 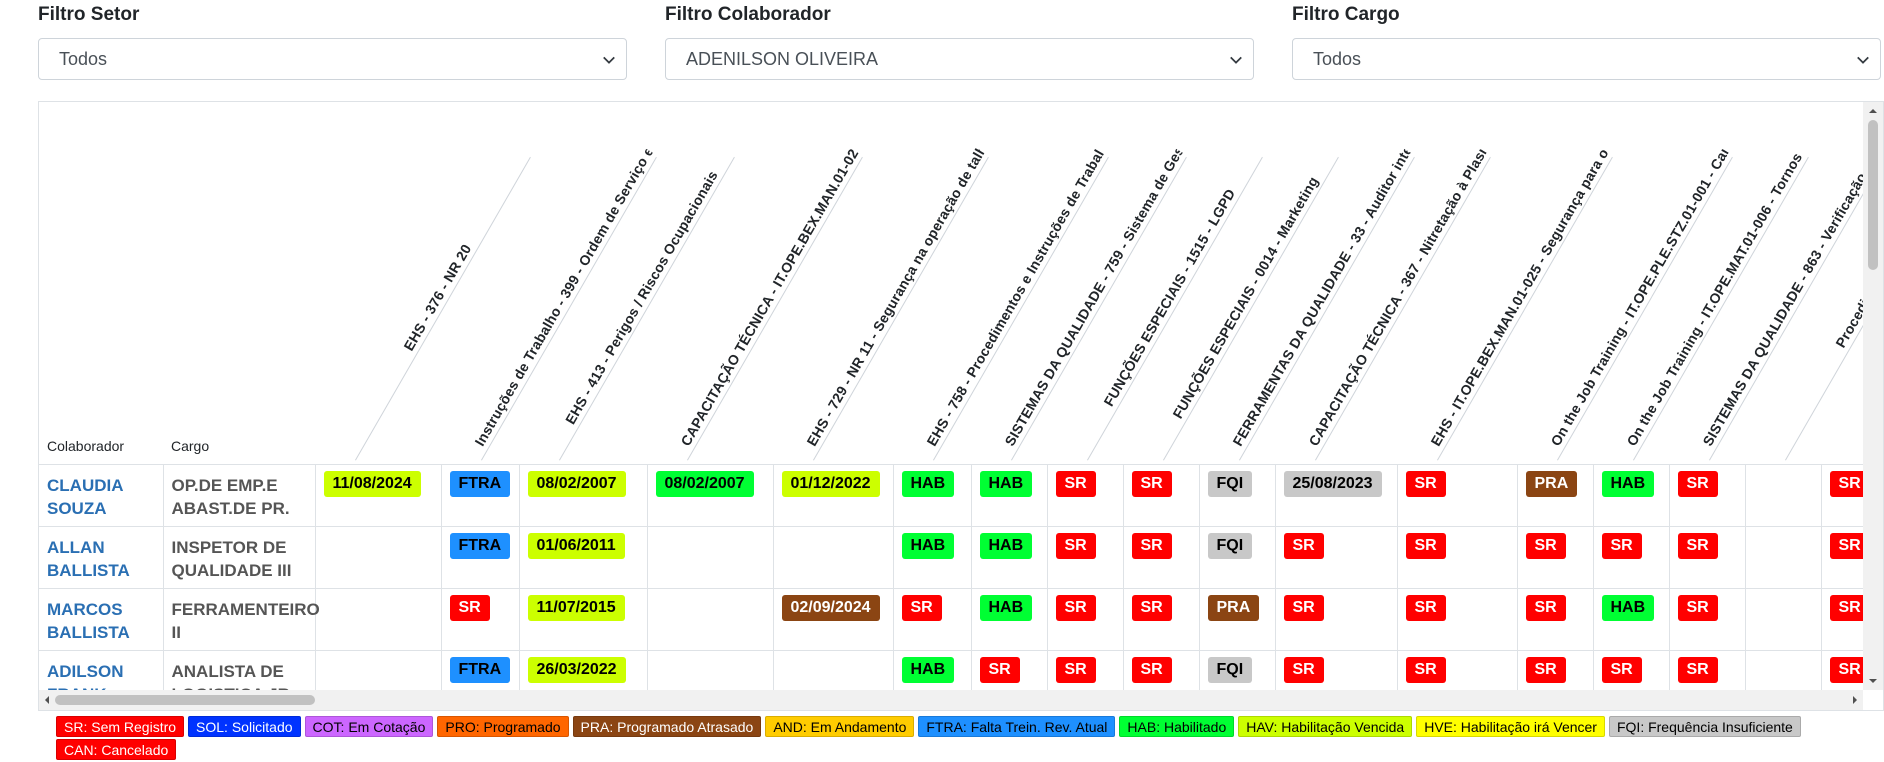 I want to click on scroll-left-icon, so click(x=47, y=700).